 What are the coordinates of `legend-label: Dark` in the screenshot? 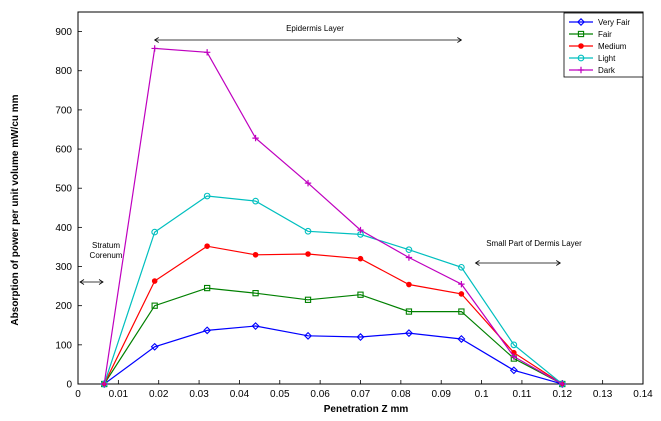 It's located at (607, 70).